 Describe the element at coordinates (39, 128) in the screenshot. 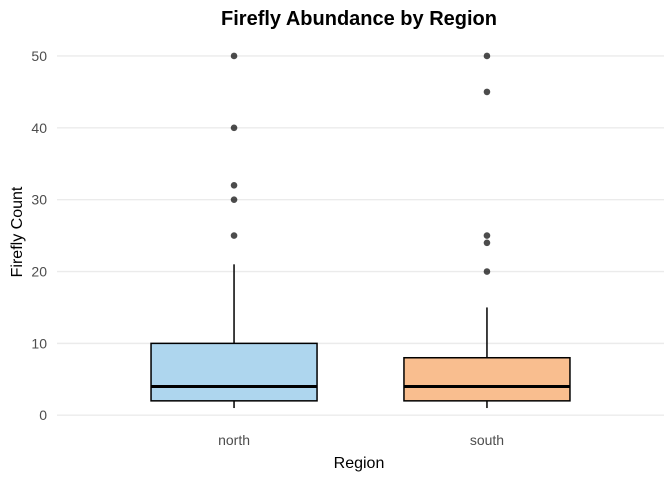

I see `y-tick-label: 40` at that location.